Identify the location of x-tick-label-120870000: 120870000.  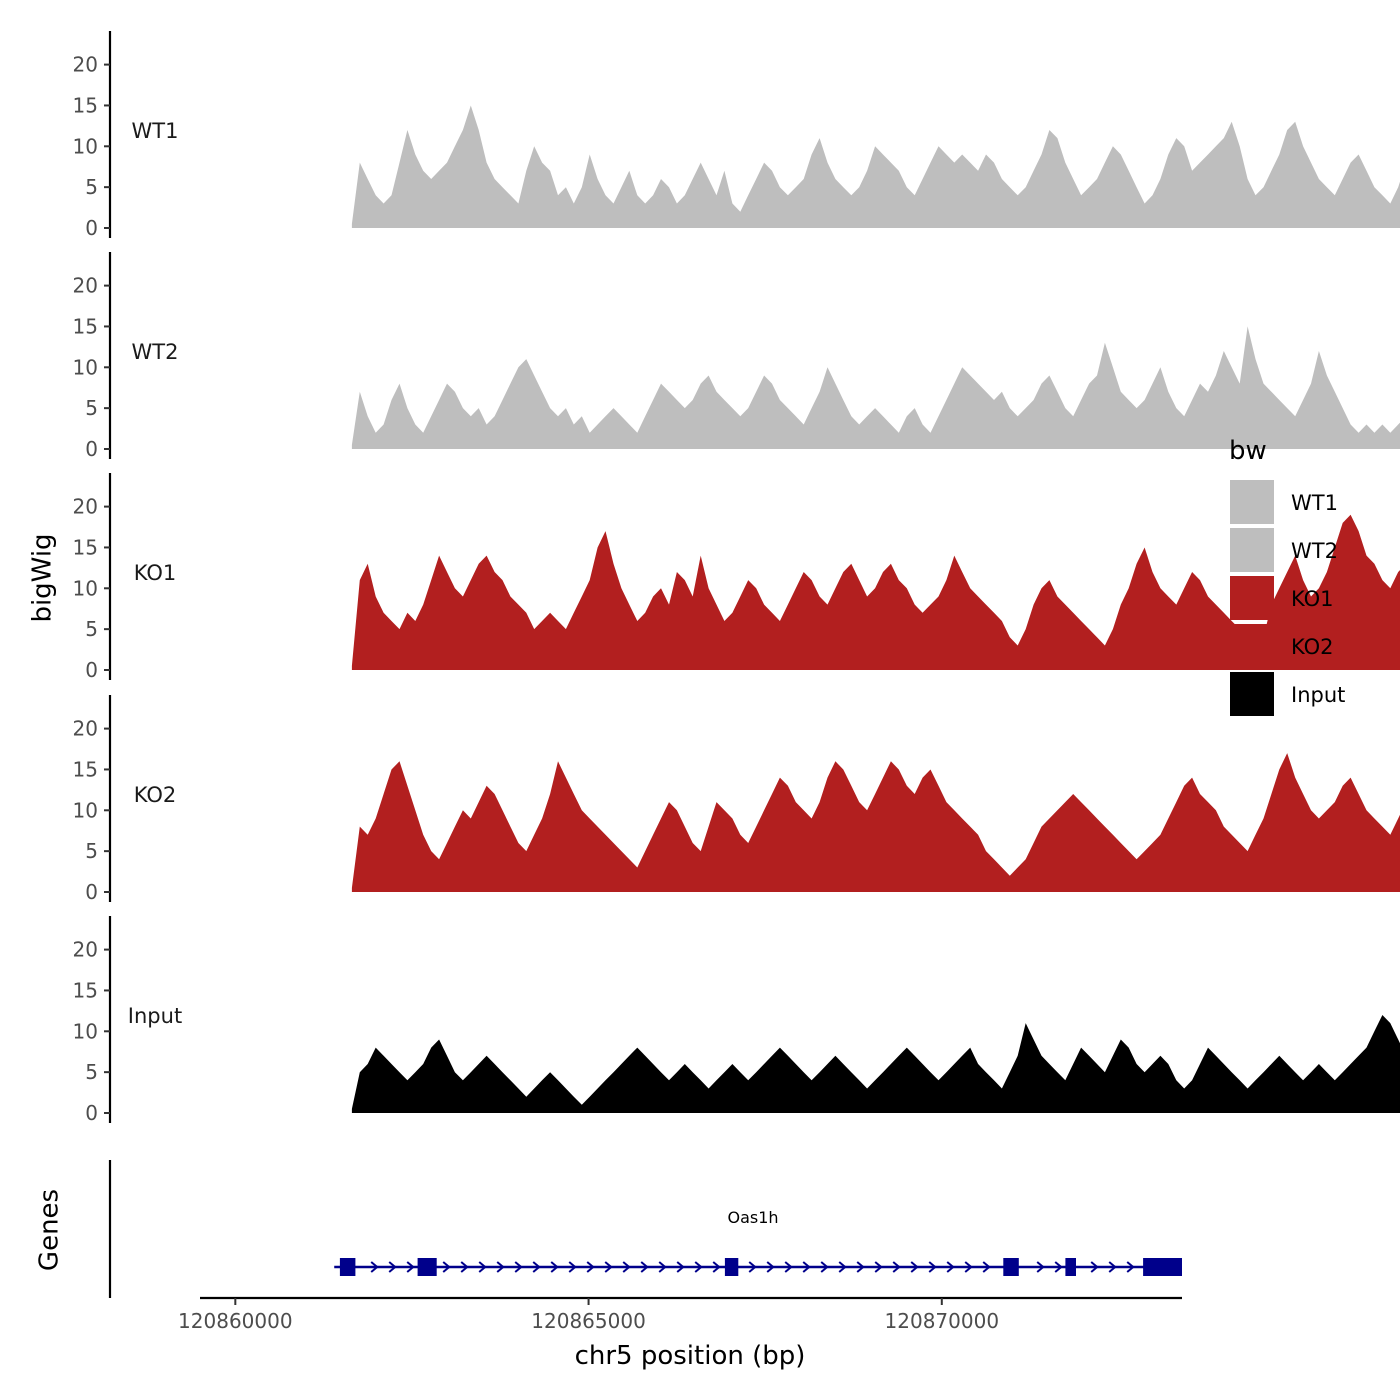
(942, 1321).